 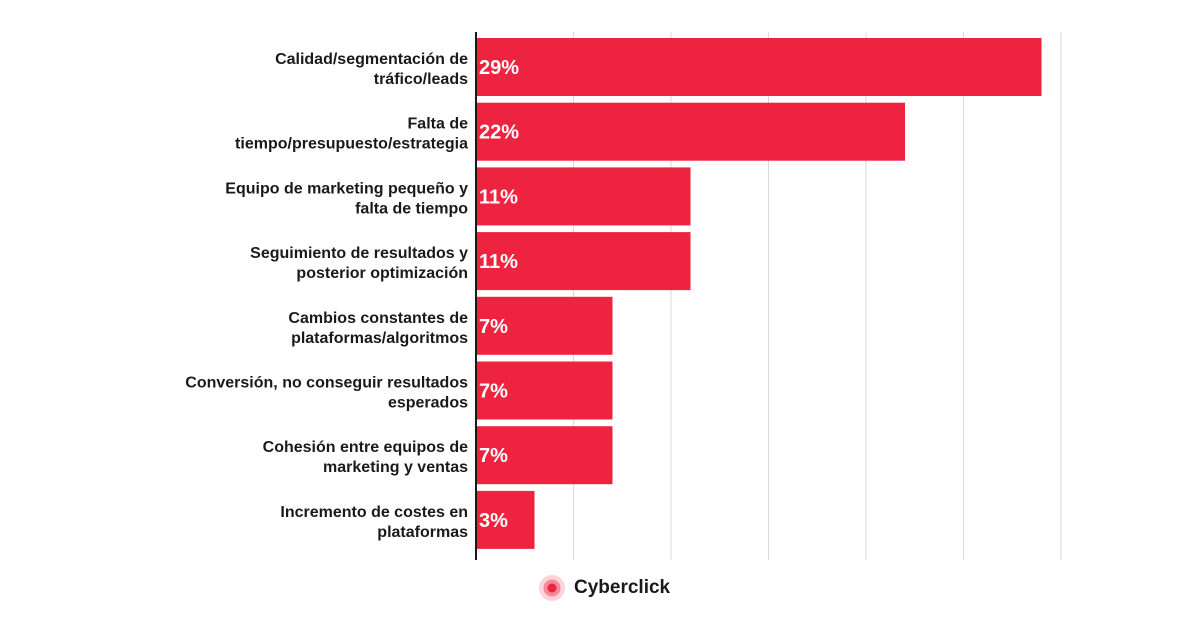 I want to click on bar-value-label: 3%, so click(x=493, y=521).